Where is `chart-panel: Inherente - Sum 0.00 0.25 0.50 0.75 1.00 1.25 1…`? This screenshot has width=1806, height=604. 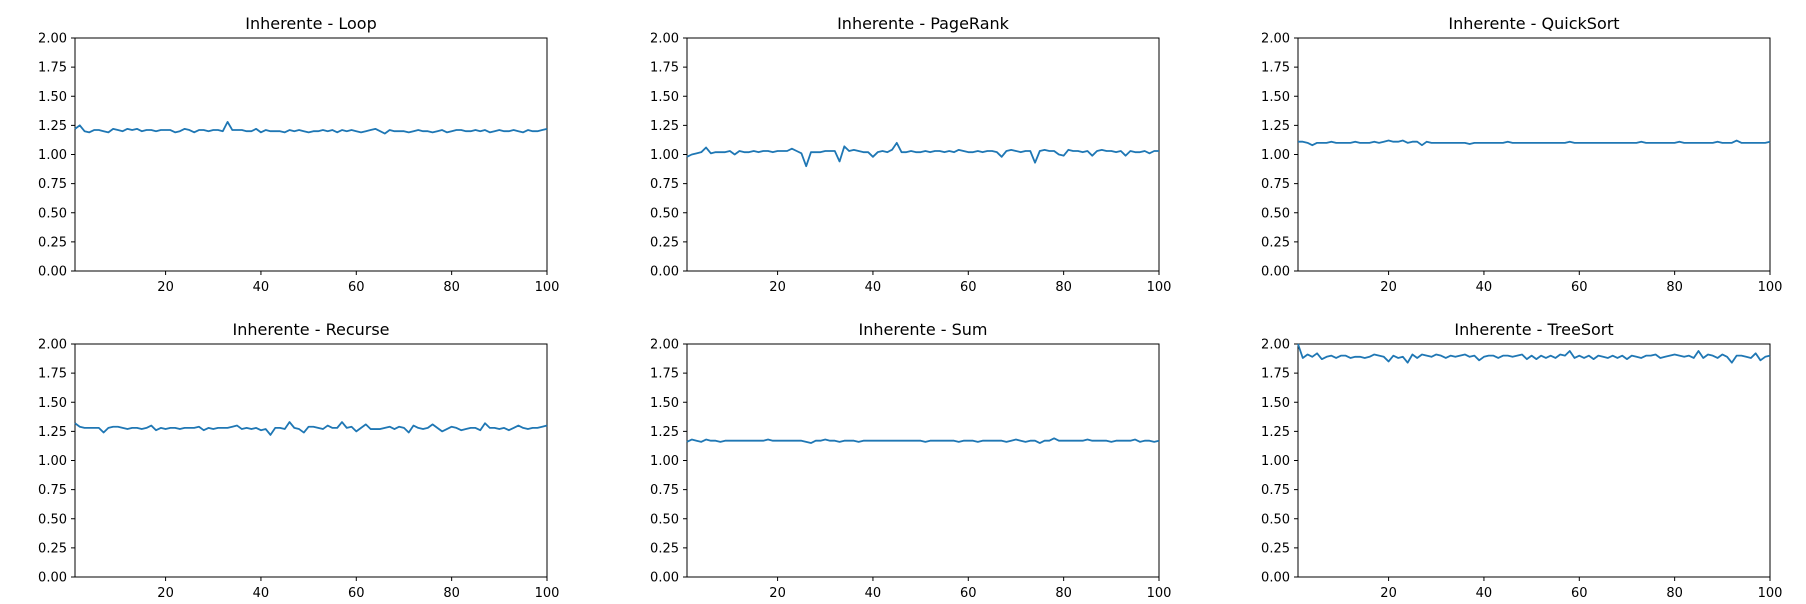
chart-panel: Inherente - Sum 0.00 0.25 0.50 0.75 1.00 1.25 1… is located at coordinates (910, 460).